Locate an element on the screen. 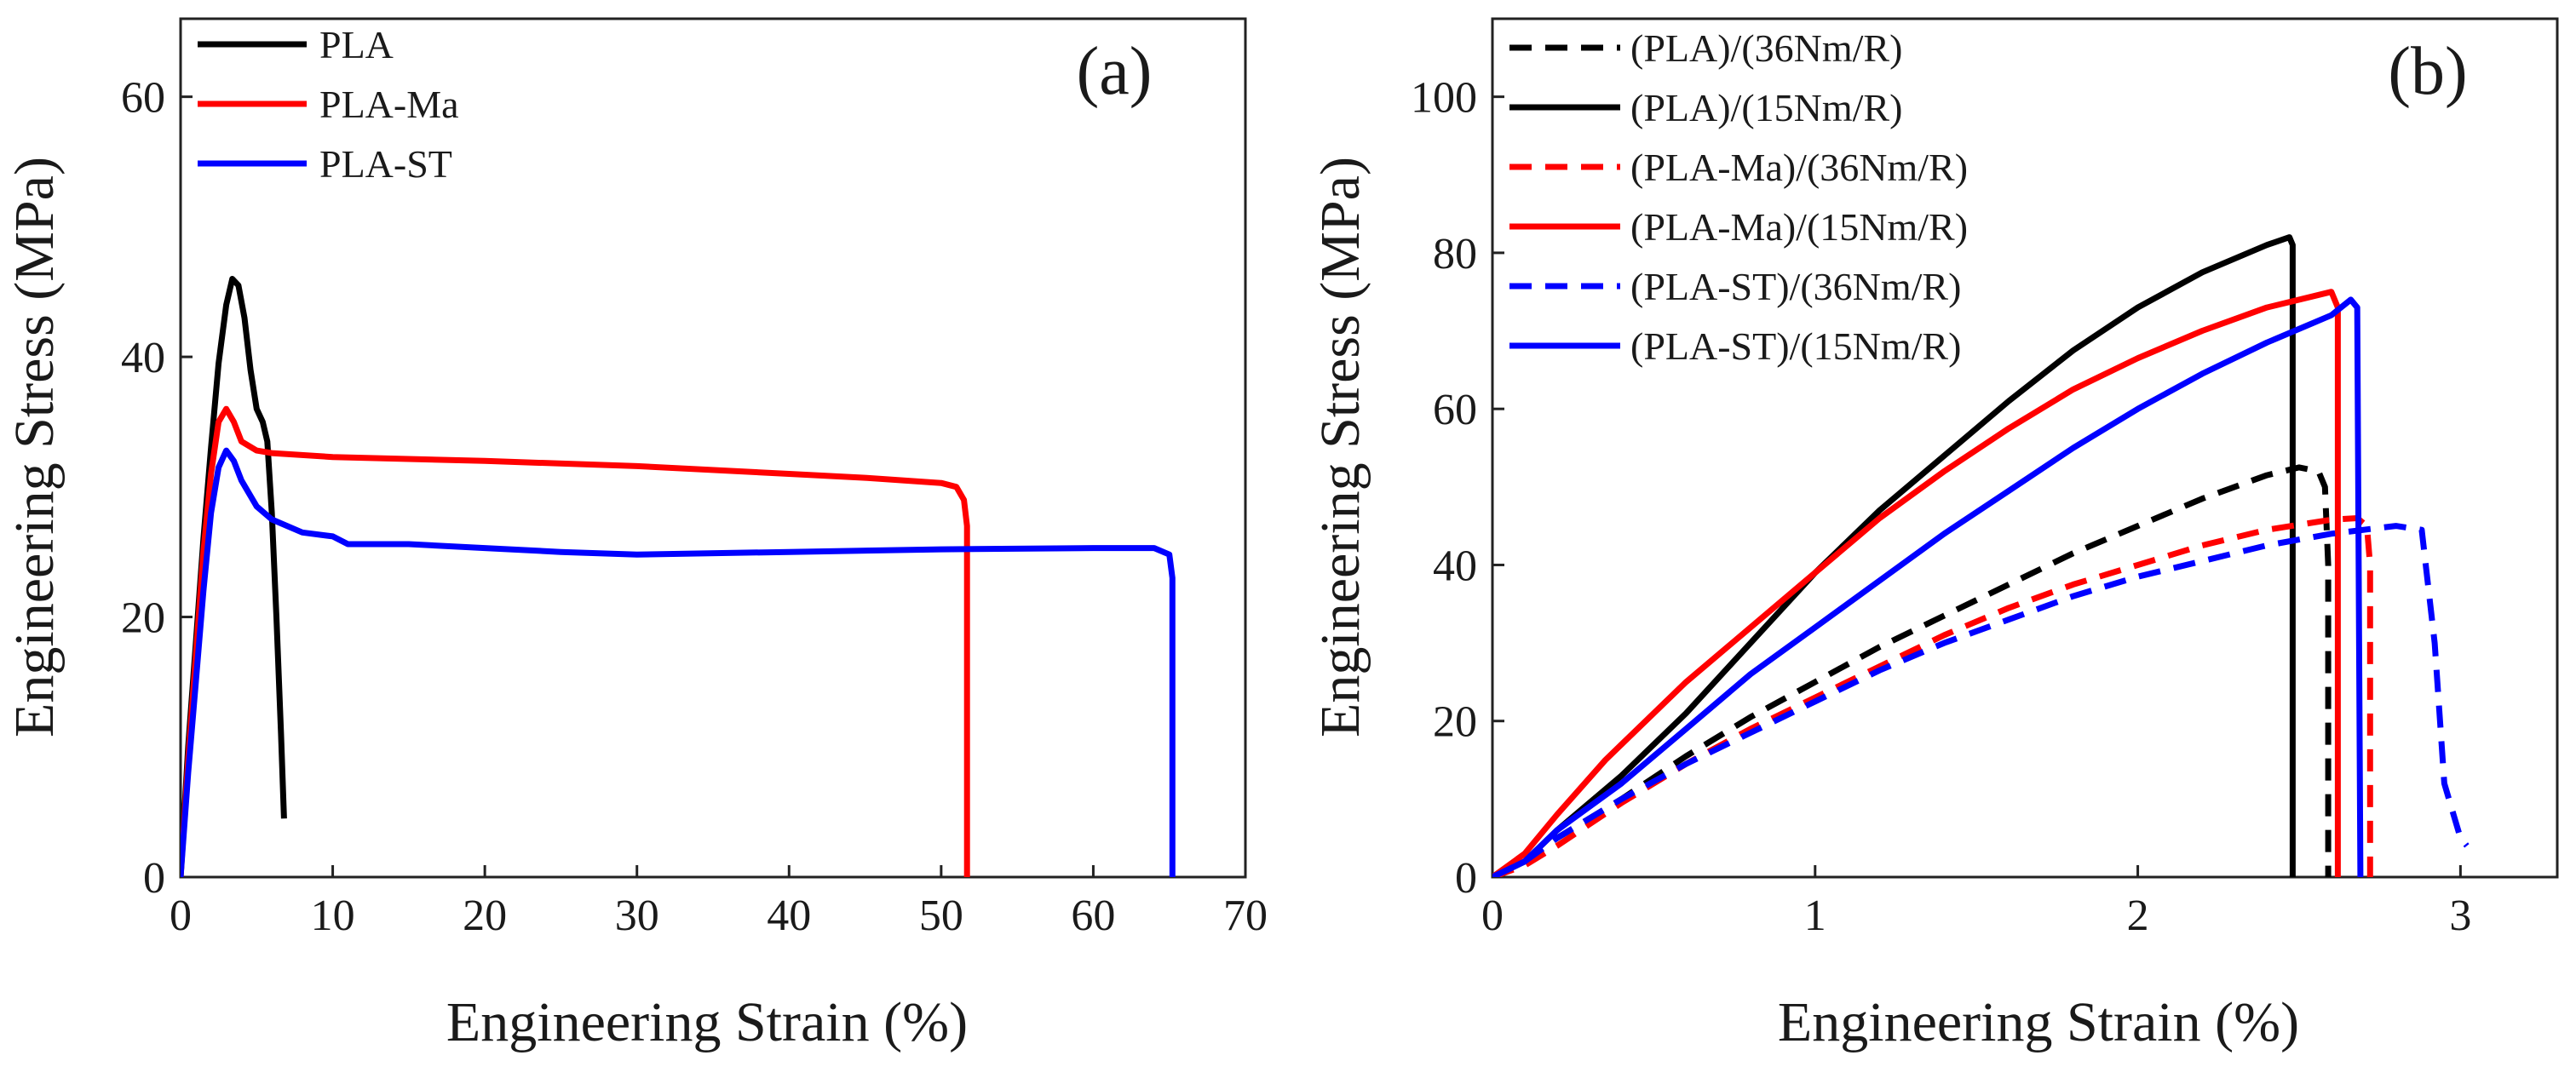 The height and width of the screenshot is (1084, 2576). series-line-pla-ma-36nm-r is located at coordinates (1933, 696).